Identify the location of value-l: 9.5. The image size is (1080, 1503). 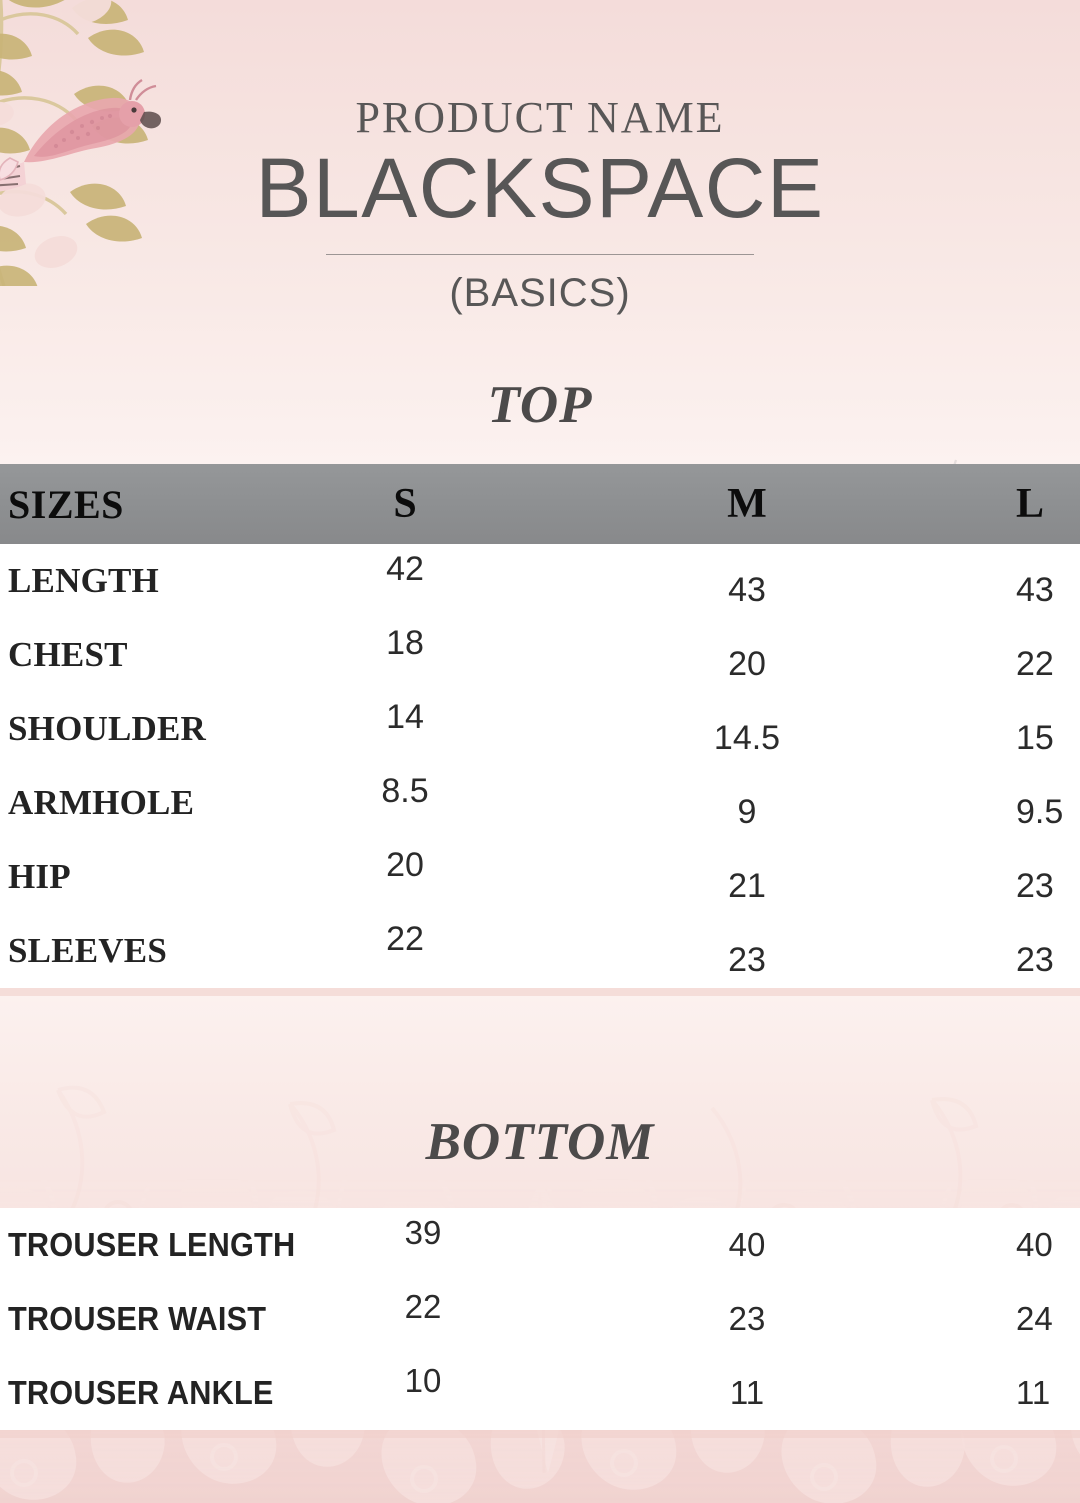
(1040, 812).